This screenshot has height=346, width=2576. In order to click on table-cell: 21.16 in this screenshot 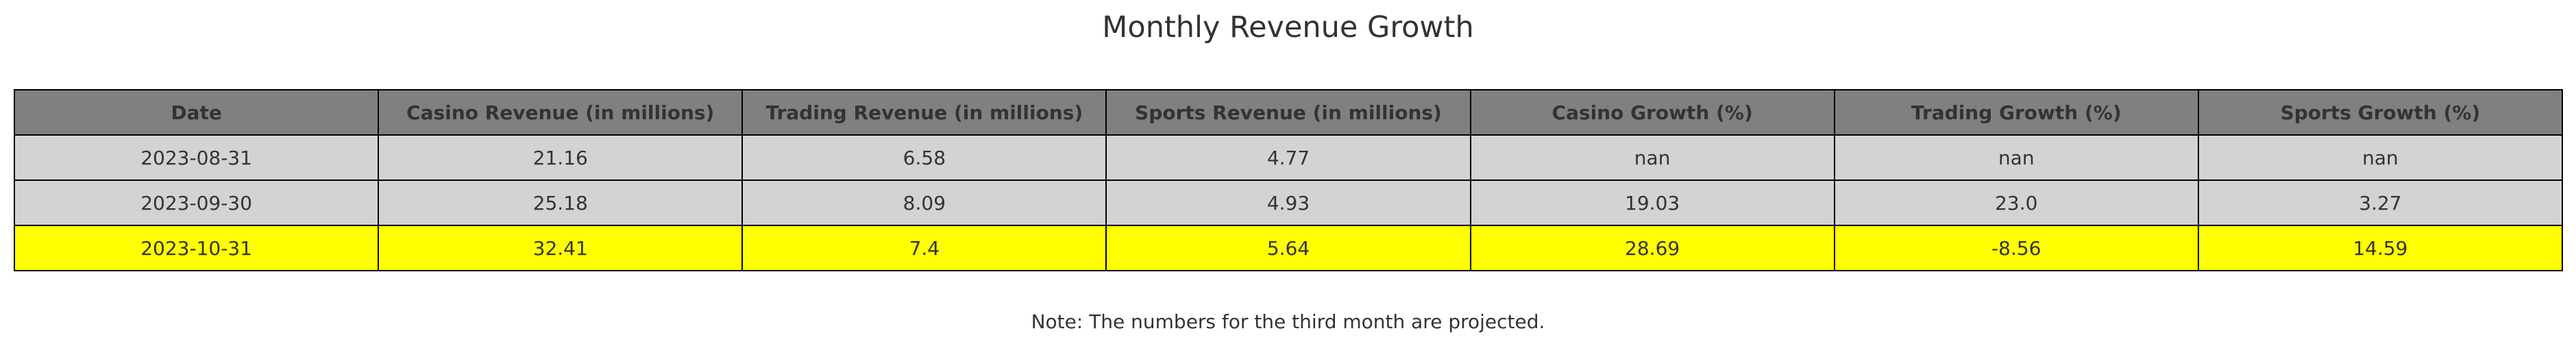, I will do `click(561, 158)`.